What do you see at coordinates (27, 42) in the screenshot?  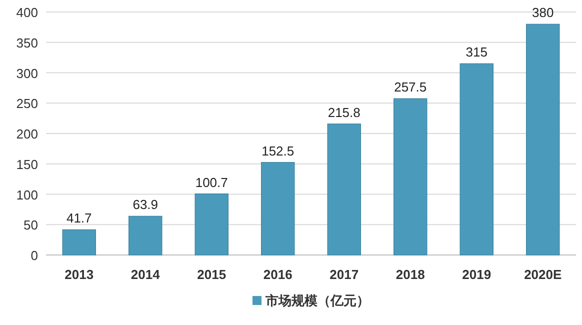 I see `y-tick-label: 350` at bounding box center [27, 42].